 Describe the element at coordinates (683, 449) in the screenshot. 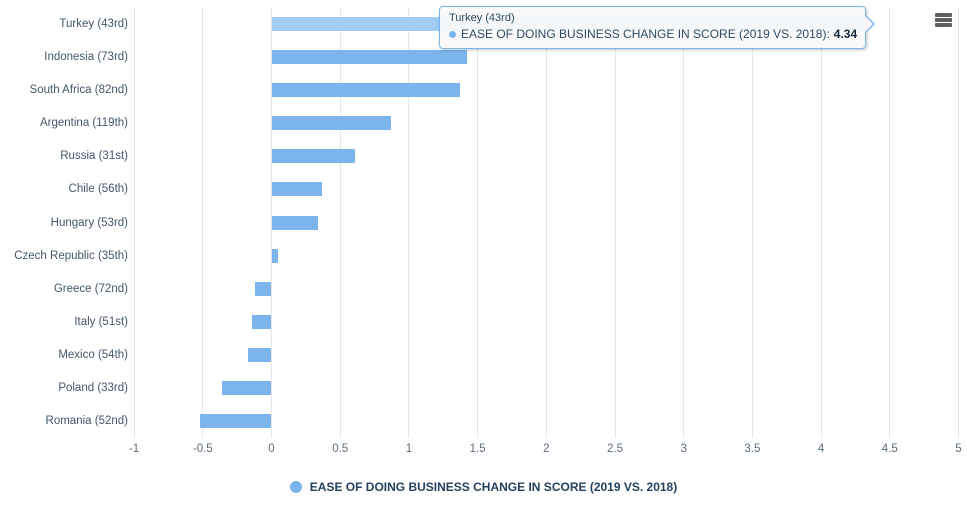

I see `x-axis-tick-label: 3` at that location.